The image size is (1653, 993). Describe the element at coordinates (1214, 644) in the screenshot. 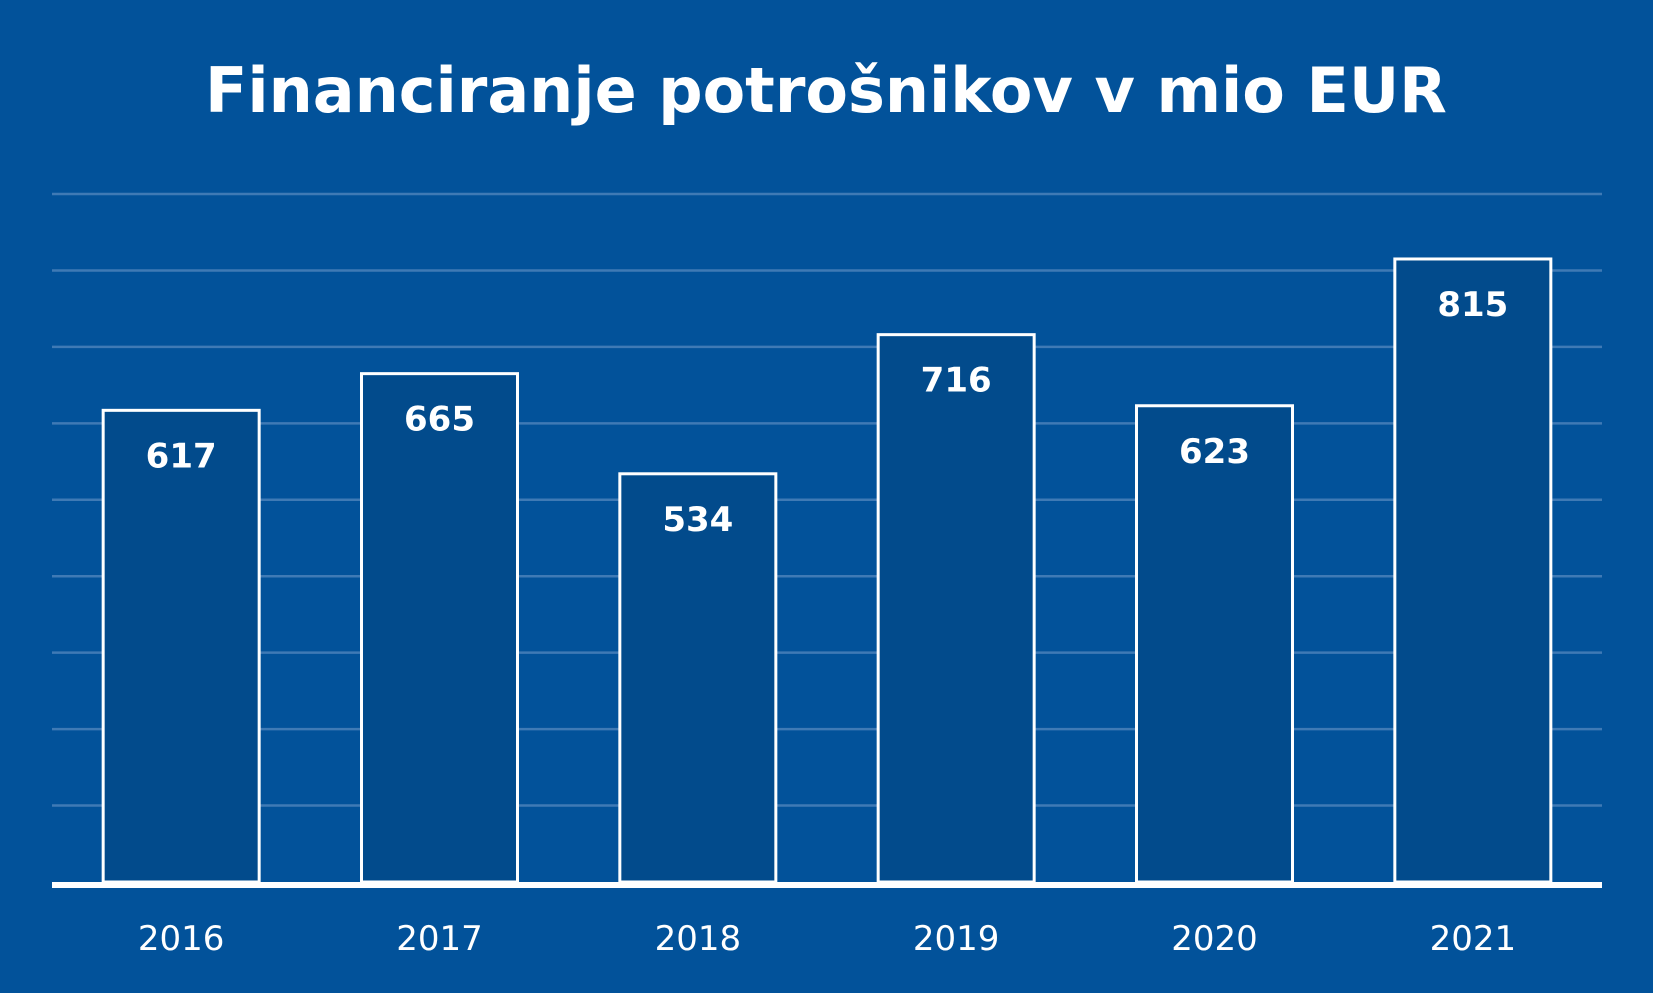

I see `bar-2020` at that location.